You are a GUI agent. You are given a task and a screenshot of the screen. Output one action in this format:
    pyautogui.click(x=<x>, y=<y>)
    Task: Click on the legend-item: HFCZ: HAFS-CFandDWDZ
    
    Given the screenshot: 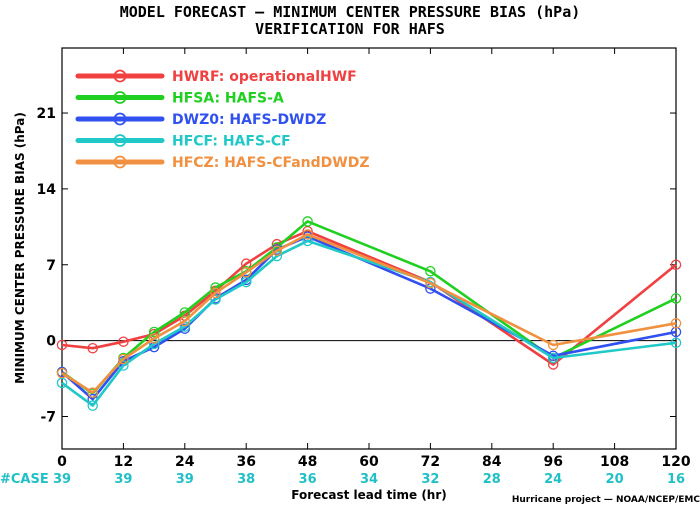 What is the action you would take?
    pyautogui.click(x=222, y=163)
    